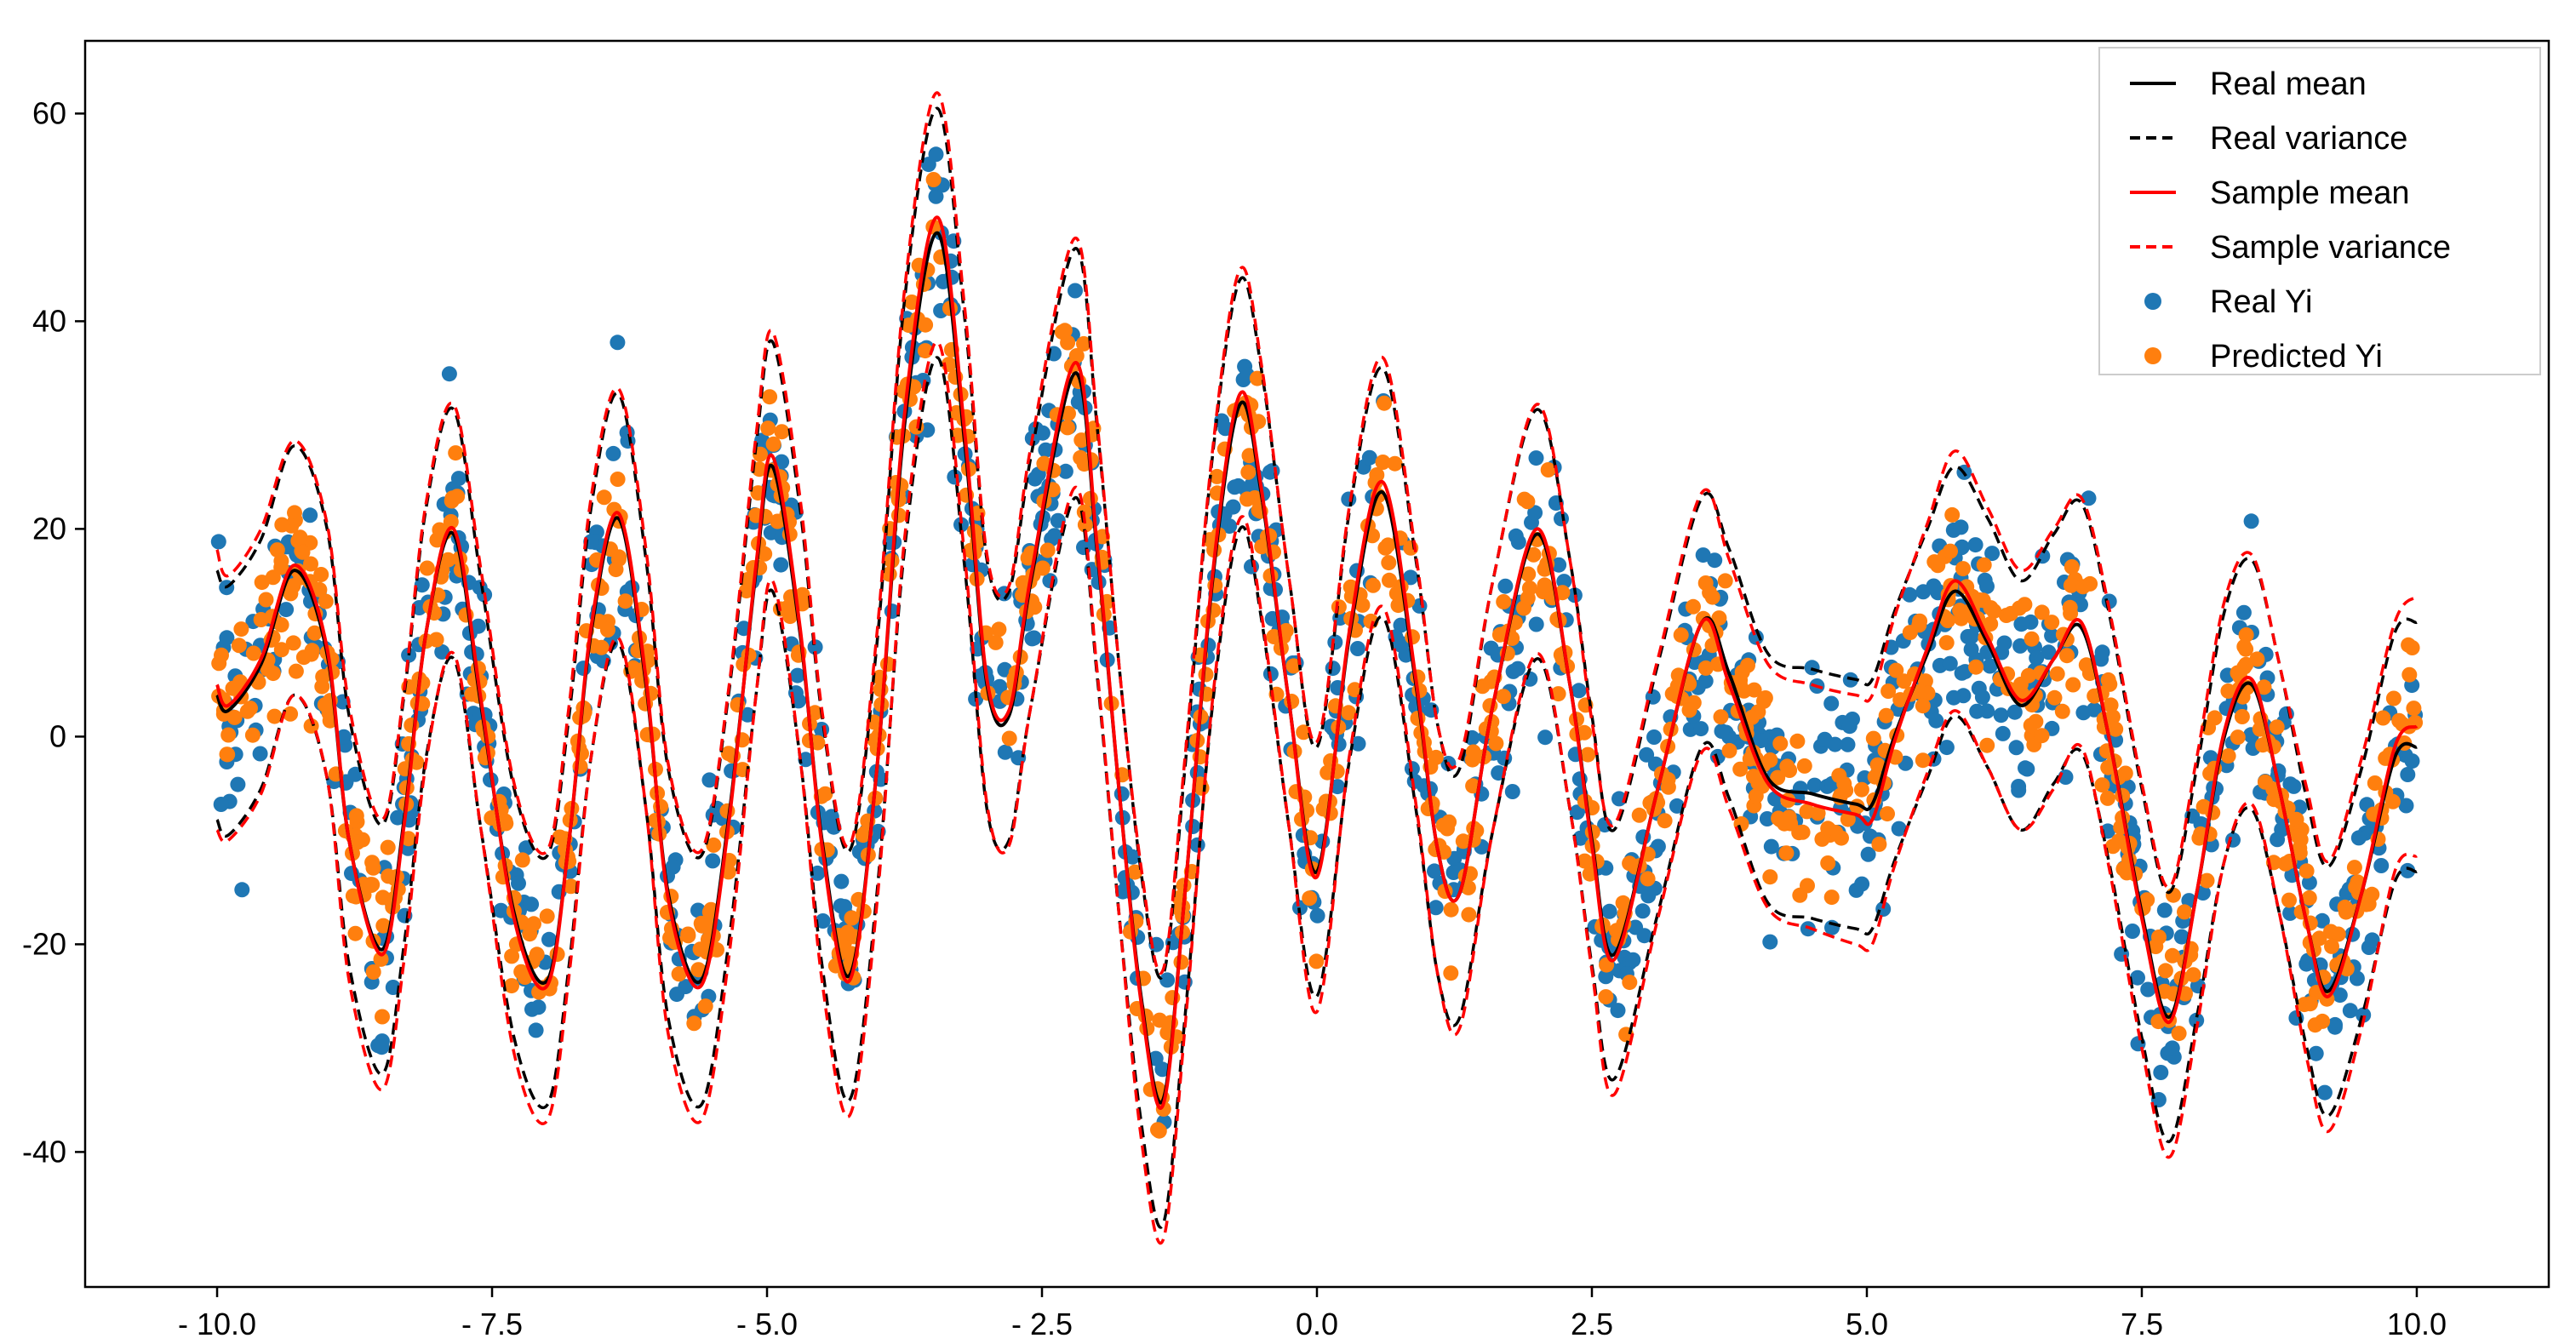 The width and height of the screenshot is (2576, 1344). Describe the element at coordinates (1592, 1324) in the screenshot. I see `x-tick-label: 2.5` at that location.